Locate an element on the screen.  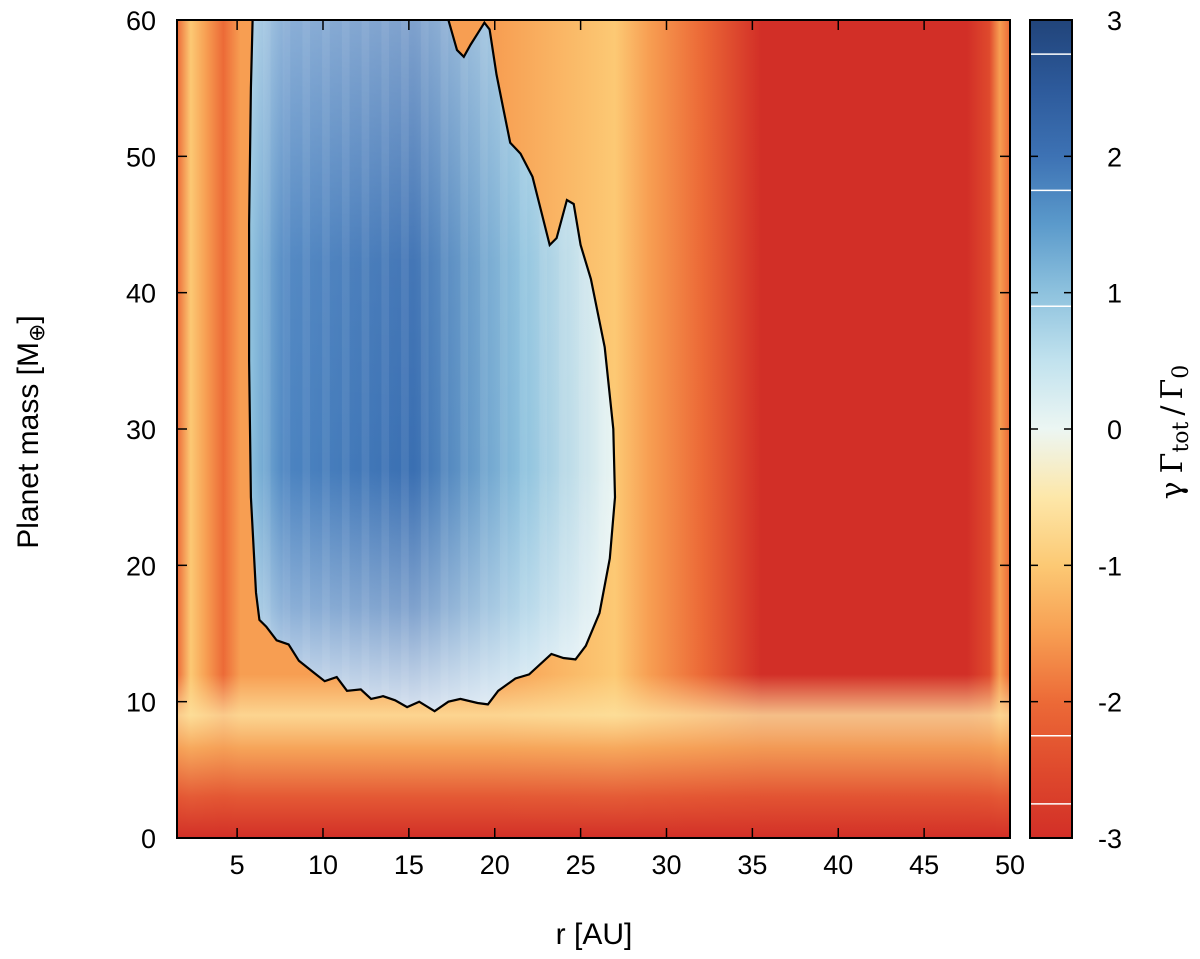
colorbar-tick-label: 0 is located at coordinates (1114, 430).